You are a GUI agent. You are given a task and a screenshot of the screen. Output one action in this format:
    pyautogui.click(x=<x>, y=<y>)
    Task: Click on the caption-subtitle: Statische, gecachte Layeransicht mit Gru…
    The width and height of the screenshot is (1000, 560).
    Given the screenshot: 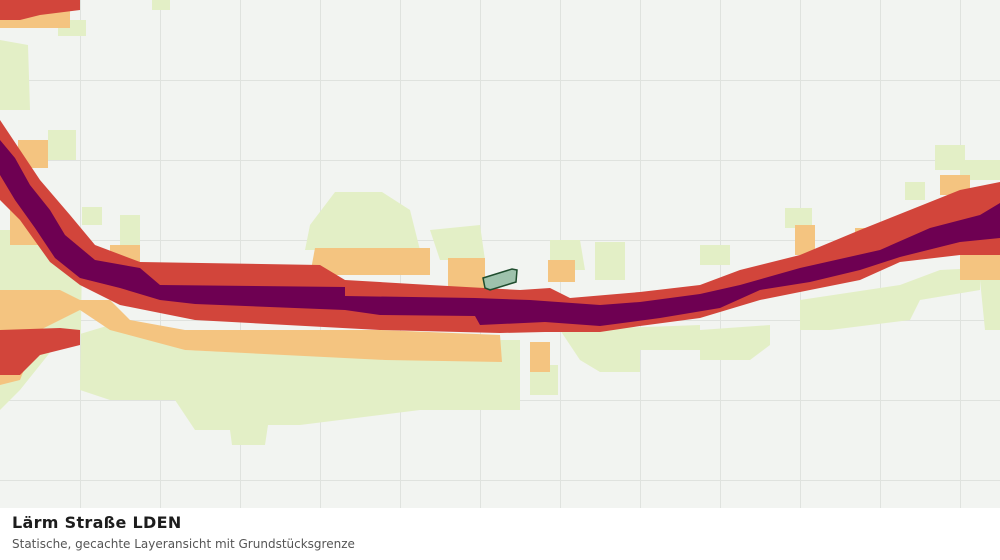 What is the action you would take?
    pyautogui.click(x=183, y=544)
    